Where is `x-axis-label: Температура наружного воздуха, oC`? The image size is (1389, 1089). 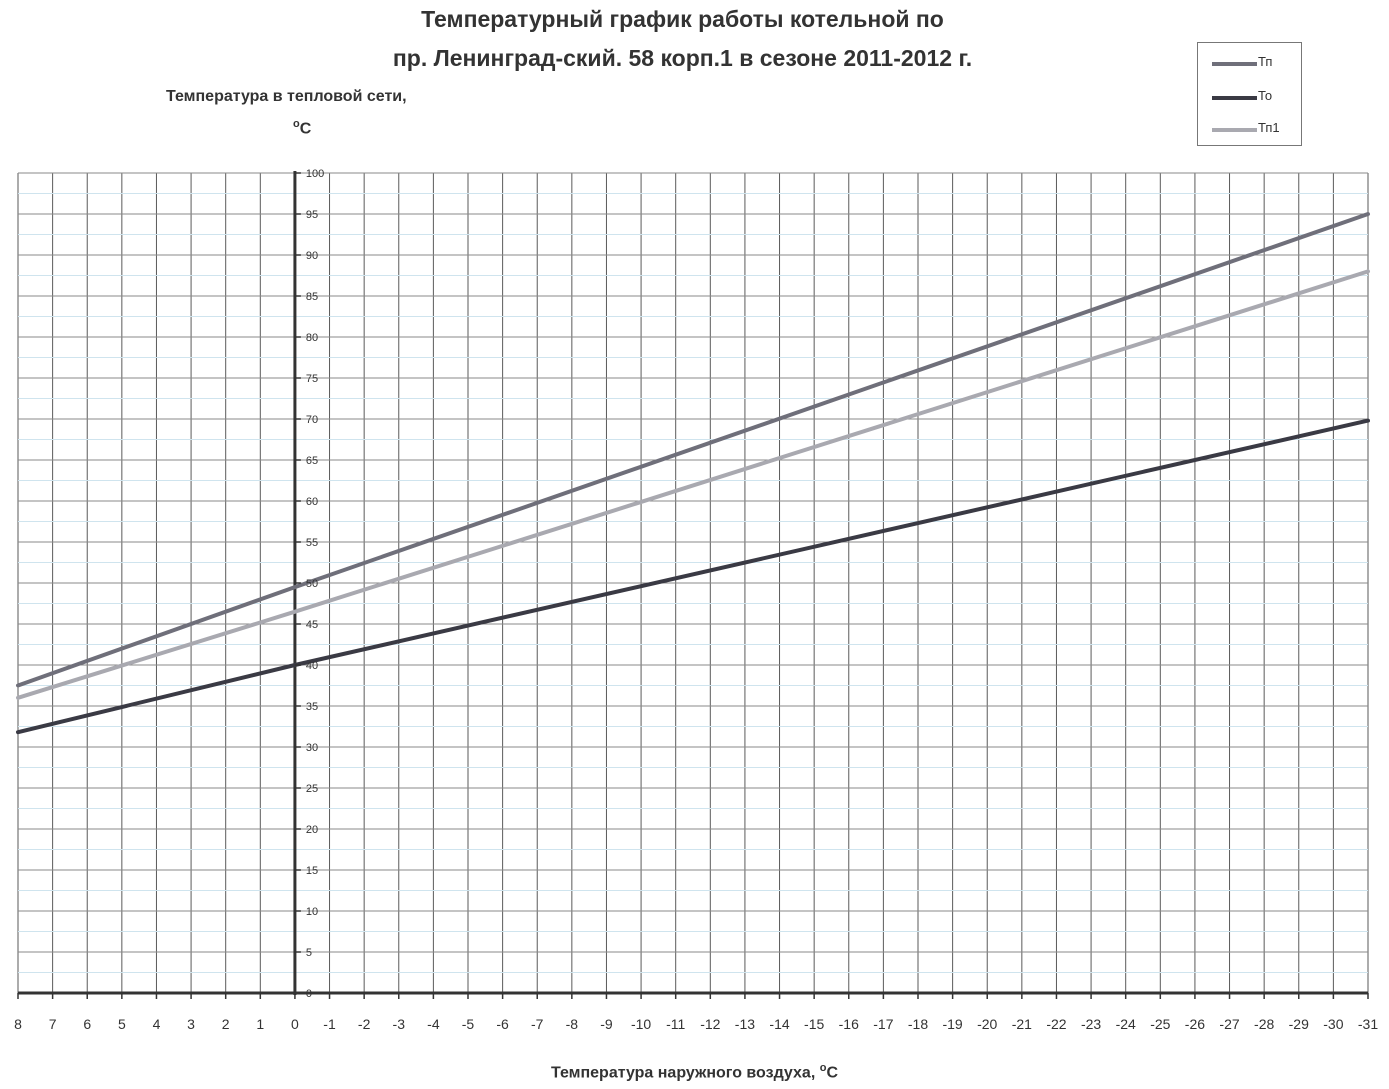
x-axis-label: Температура наружного воздуха, oC is located at coordinates (694, 1072).